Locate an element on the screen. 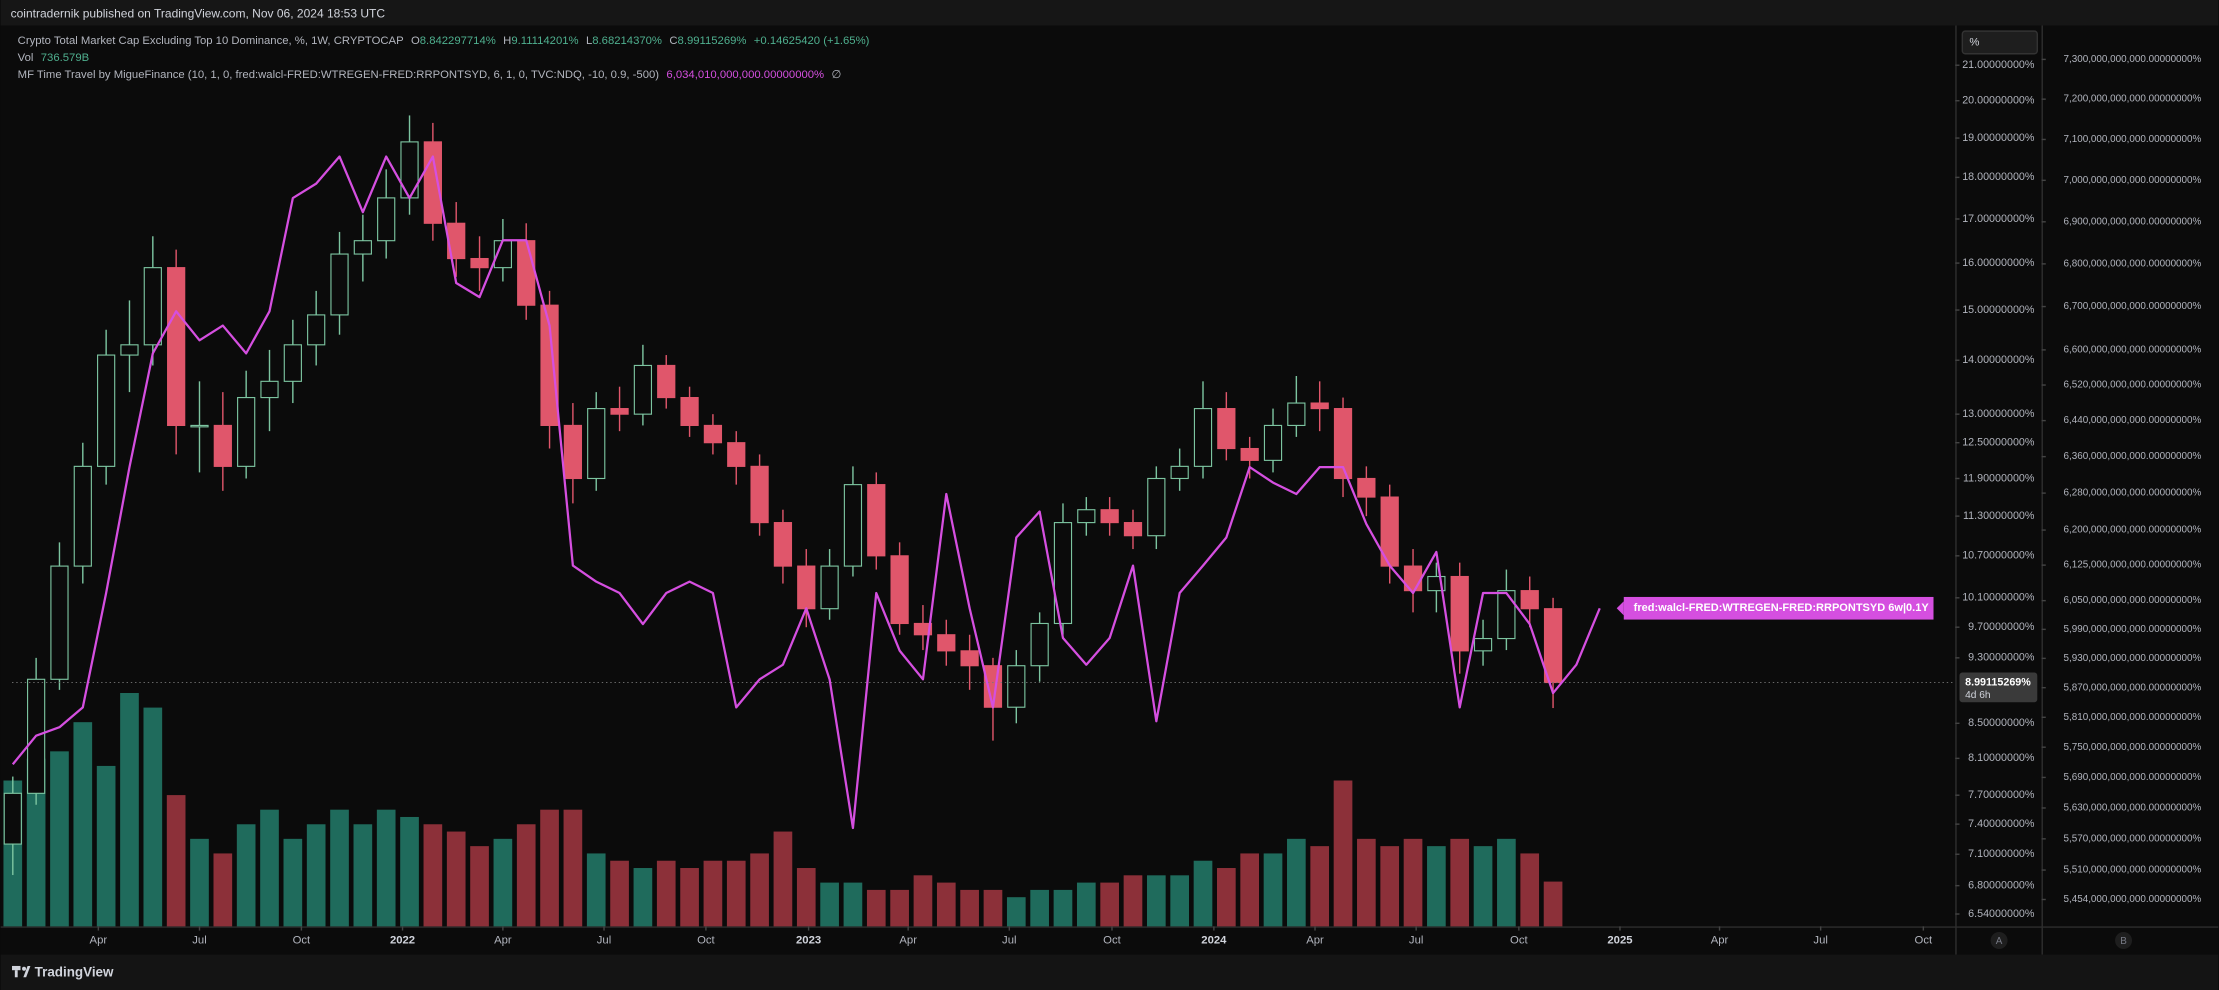  scale-button-b: B is located at coordinates (2124, 940).